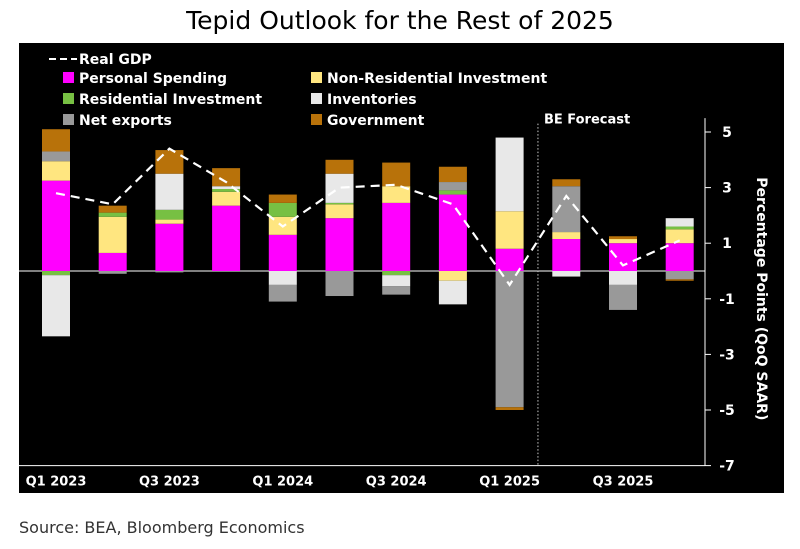 The height and width of the screenshot is (549, 800). What do you see at coordinates (761, 298) in the screenshot?
I see `y-axis-title: Percentage Points (QoQ SAAR)` at bounding box center [761, 298].